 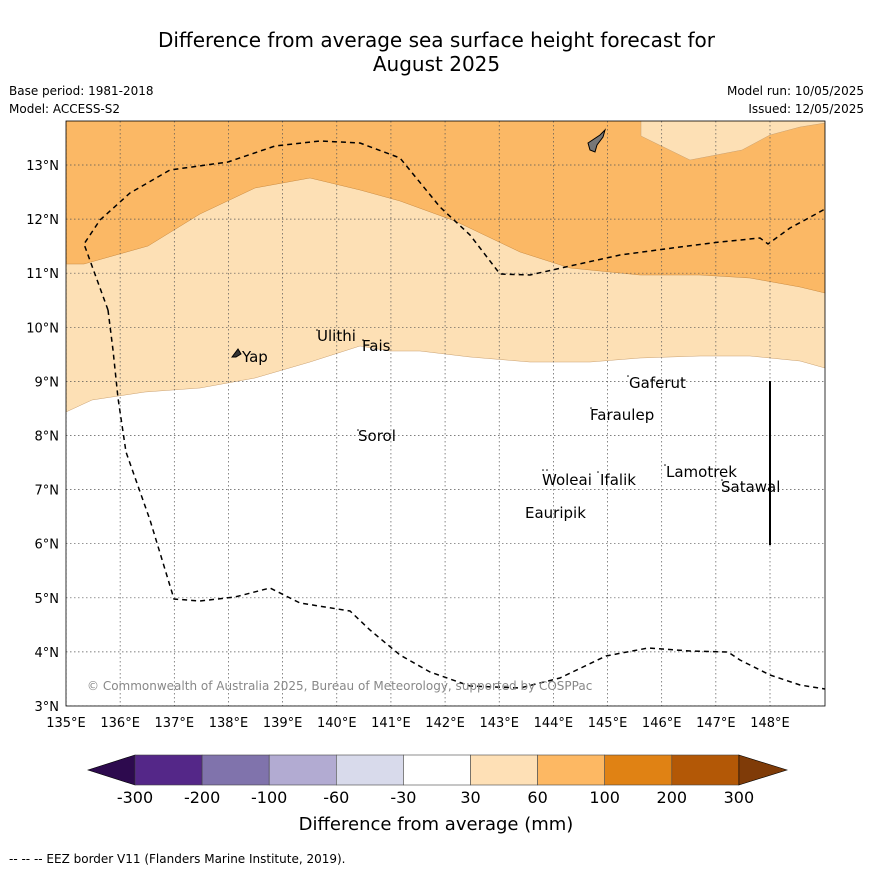 I want to click on lon-tick-label: 147°E, so click(x=716, y=723).